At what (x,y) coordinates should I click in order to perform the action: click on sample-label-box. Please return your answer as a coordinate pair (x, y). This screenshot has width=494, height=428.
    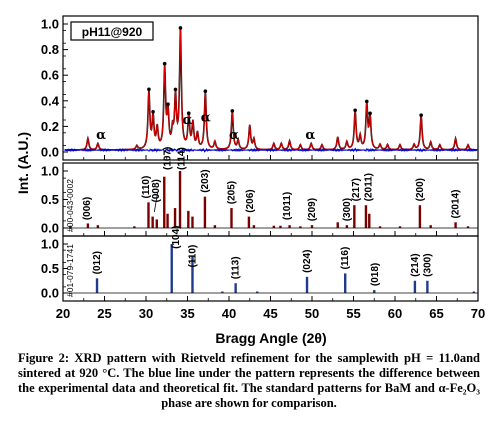
    Looking at the image, I should click on (112, 31).